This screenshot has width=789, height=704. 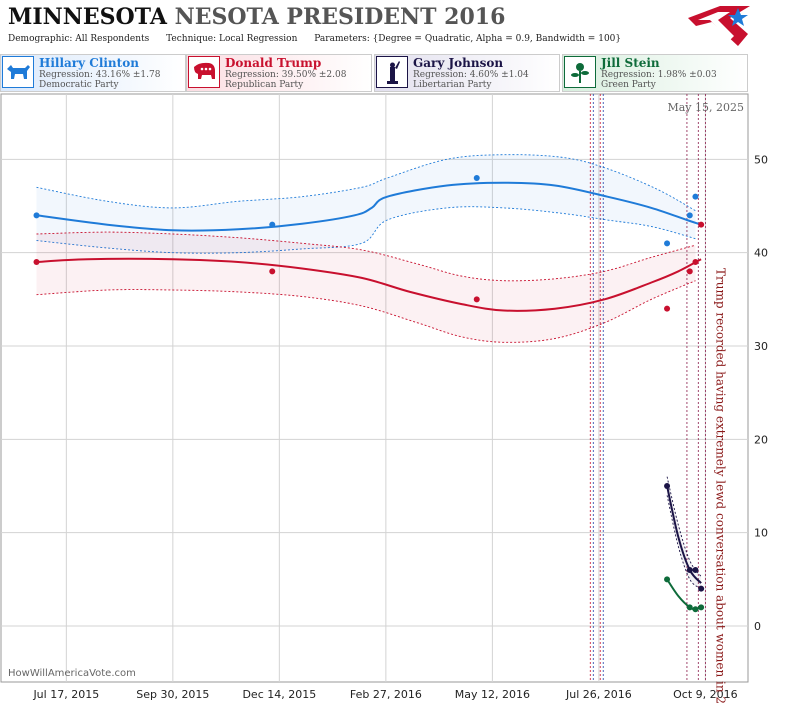 What do you see at coordinates (18, 72) in the screenshot?
I see `donkey-icon` at bounding box center [18, 72].